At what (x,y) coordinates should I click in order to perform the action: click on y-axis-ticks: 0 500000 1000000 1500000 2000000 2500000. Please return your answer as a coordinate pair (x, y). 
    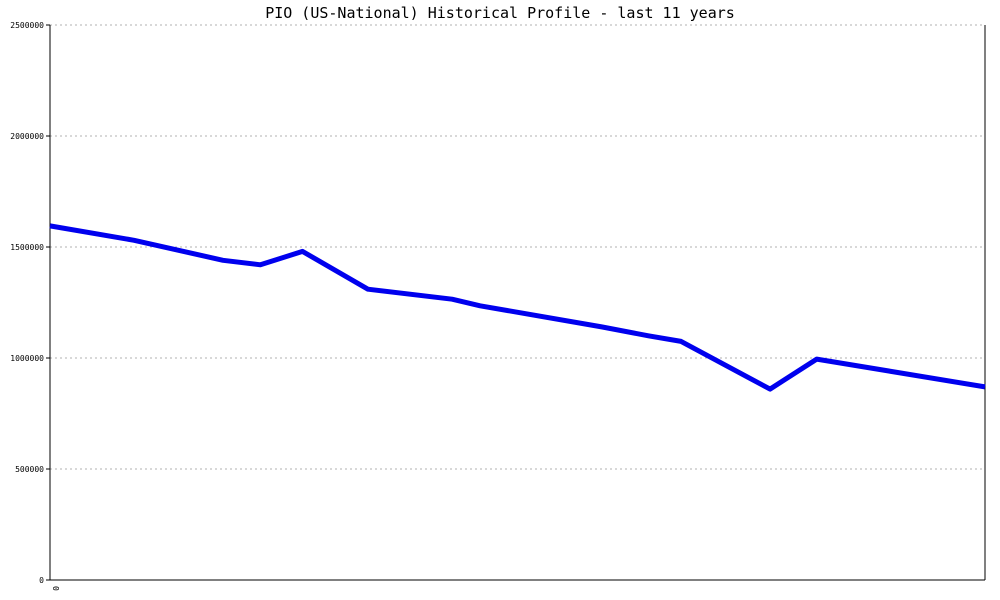
    Looking at the image, I should click on (30, 303).